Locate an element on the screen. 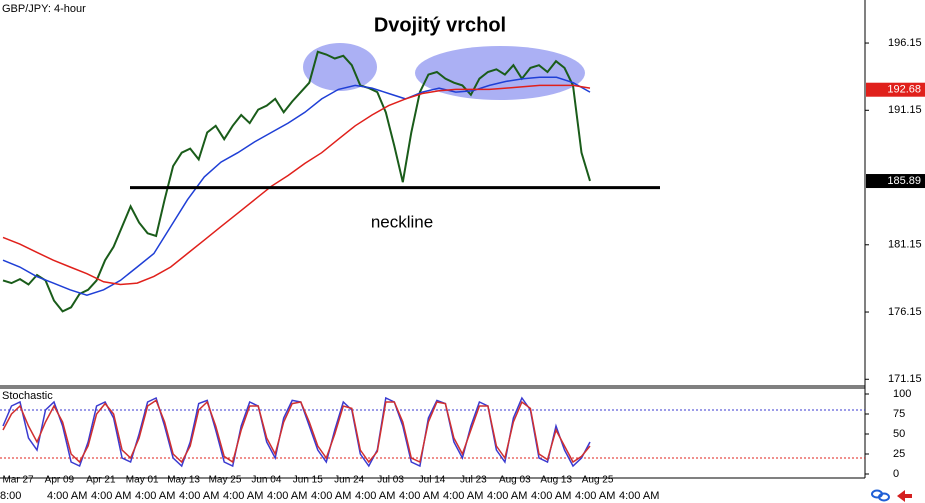  x-tick-label: Jun 15 is located at coordinates (308, 480).